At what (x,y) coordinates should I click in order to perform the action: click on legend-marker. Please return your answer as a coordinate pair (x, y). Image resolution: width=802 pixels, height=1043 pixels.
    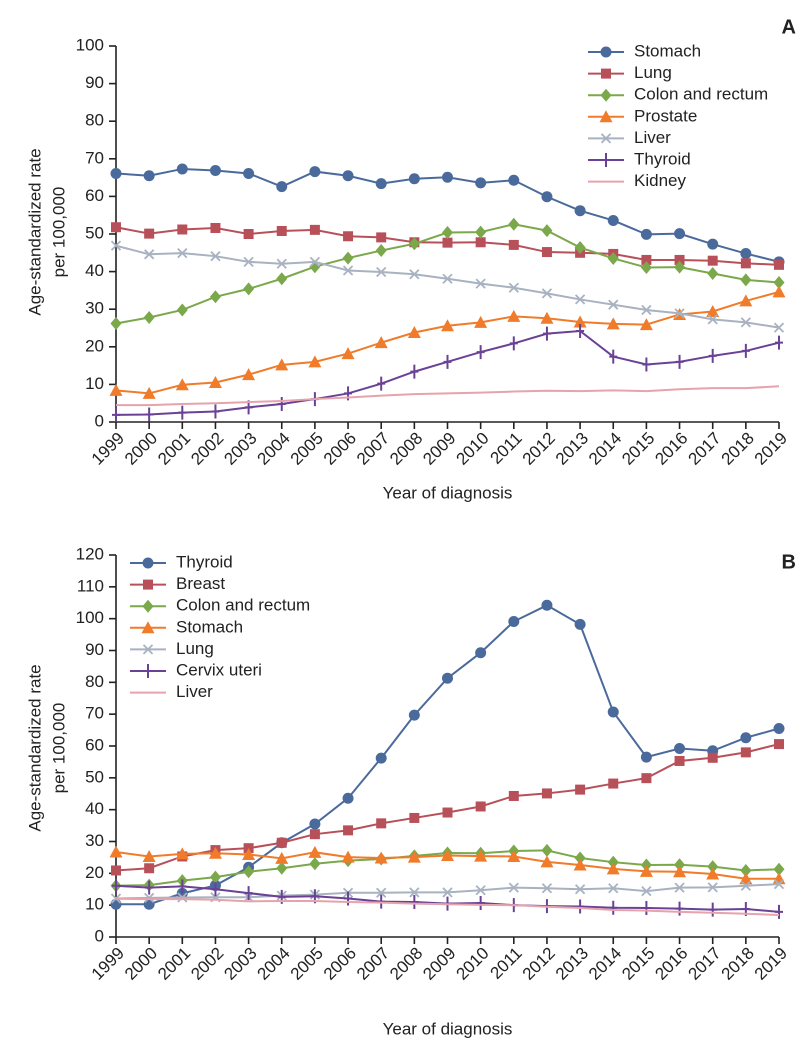
    Looking at the image, I should click on (148, 584).